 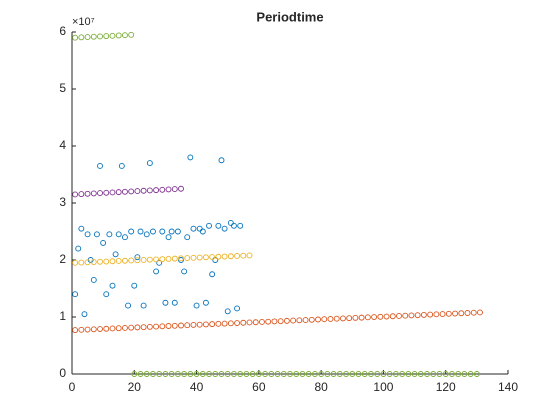 I want to click on x-tick-label: 100, so click(x=383, y=387).